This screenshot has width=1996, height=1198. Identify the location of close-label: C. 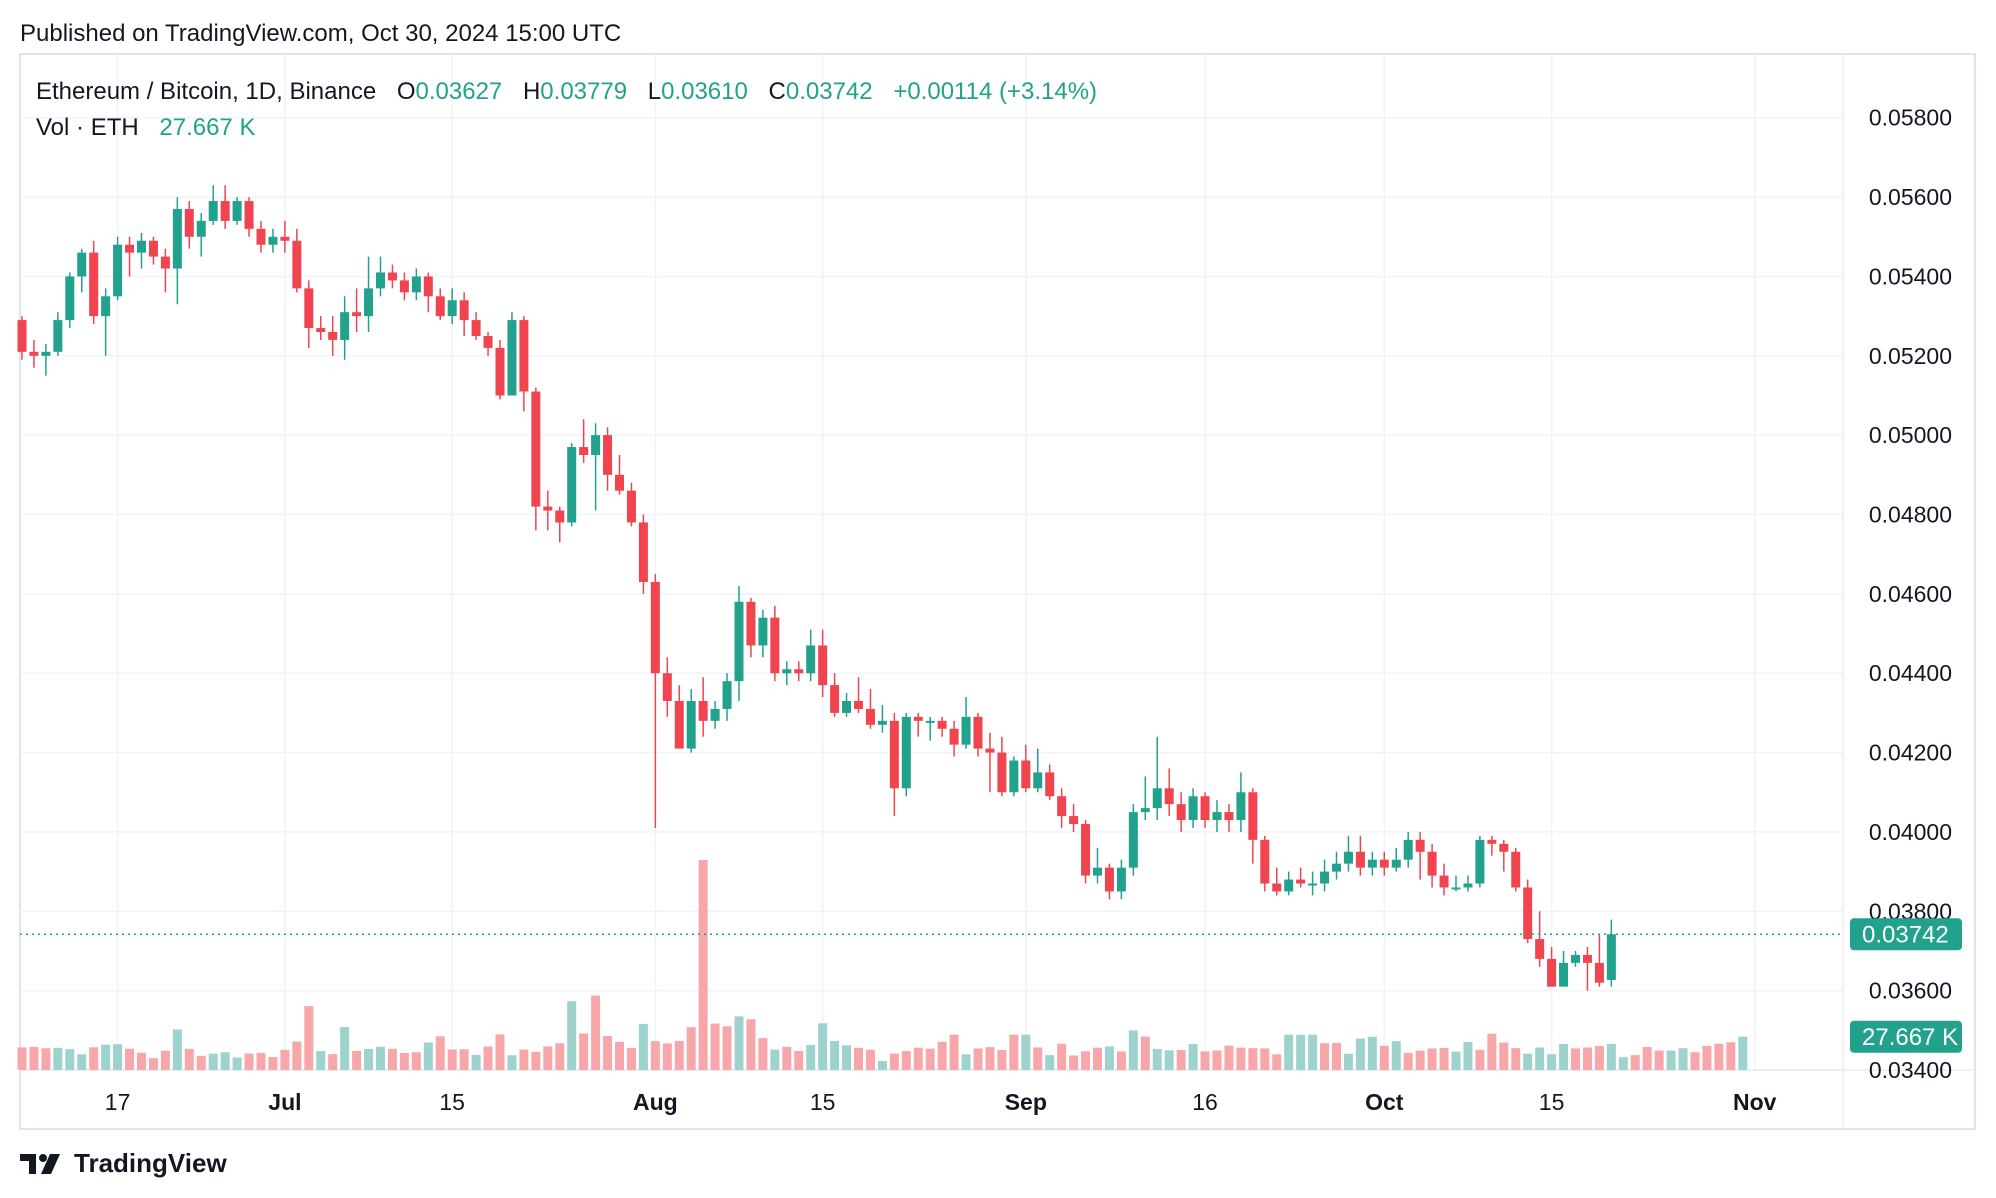
(777, 91).